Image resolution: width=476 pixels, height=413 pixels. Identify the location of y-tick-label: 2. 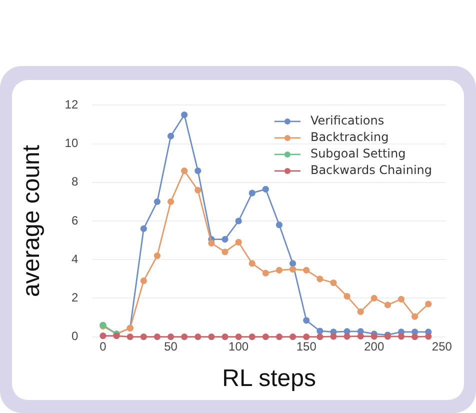
(74, 297).